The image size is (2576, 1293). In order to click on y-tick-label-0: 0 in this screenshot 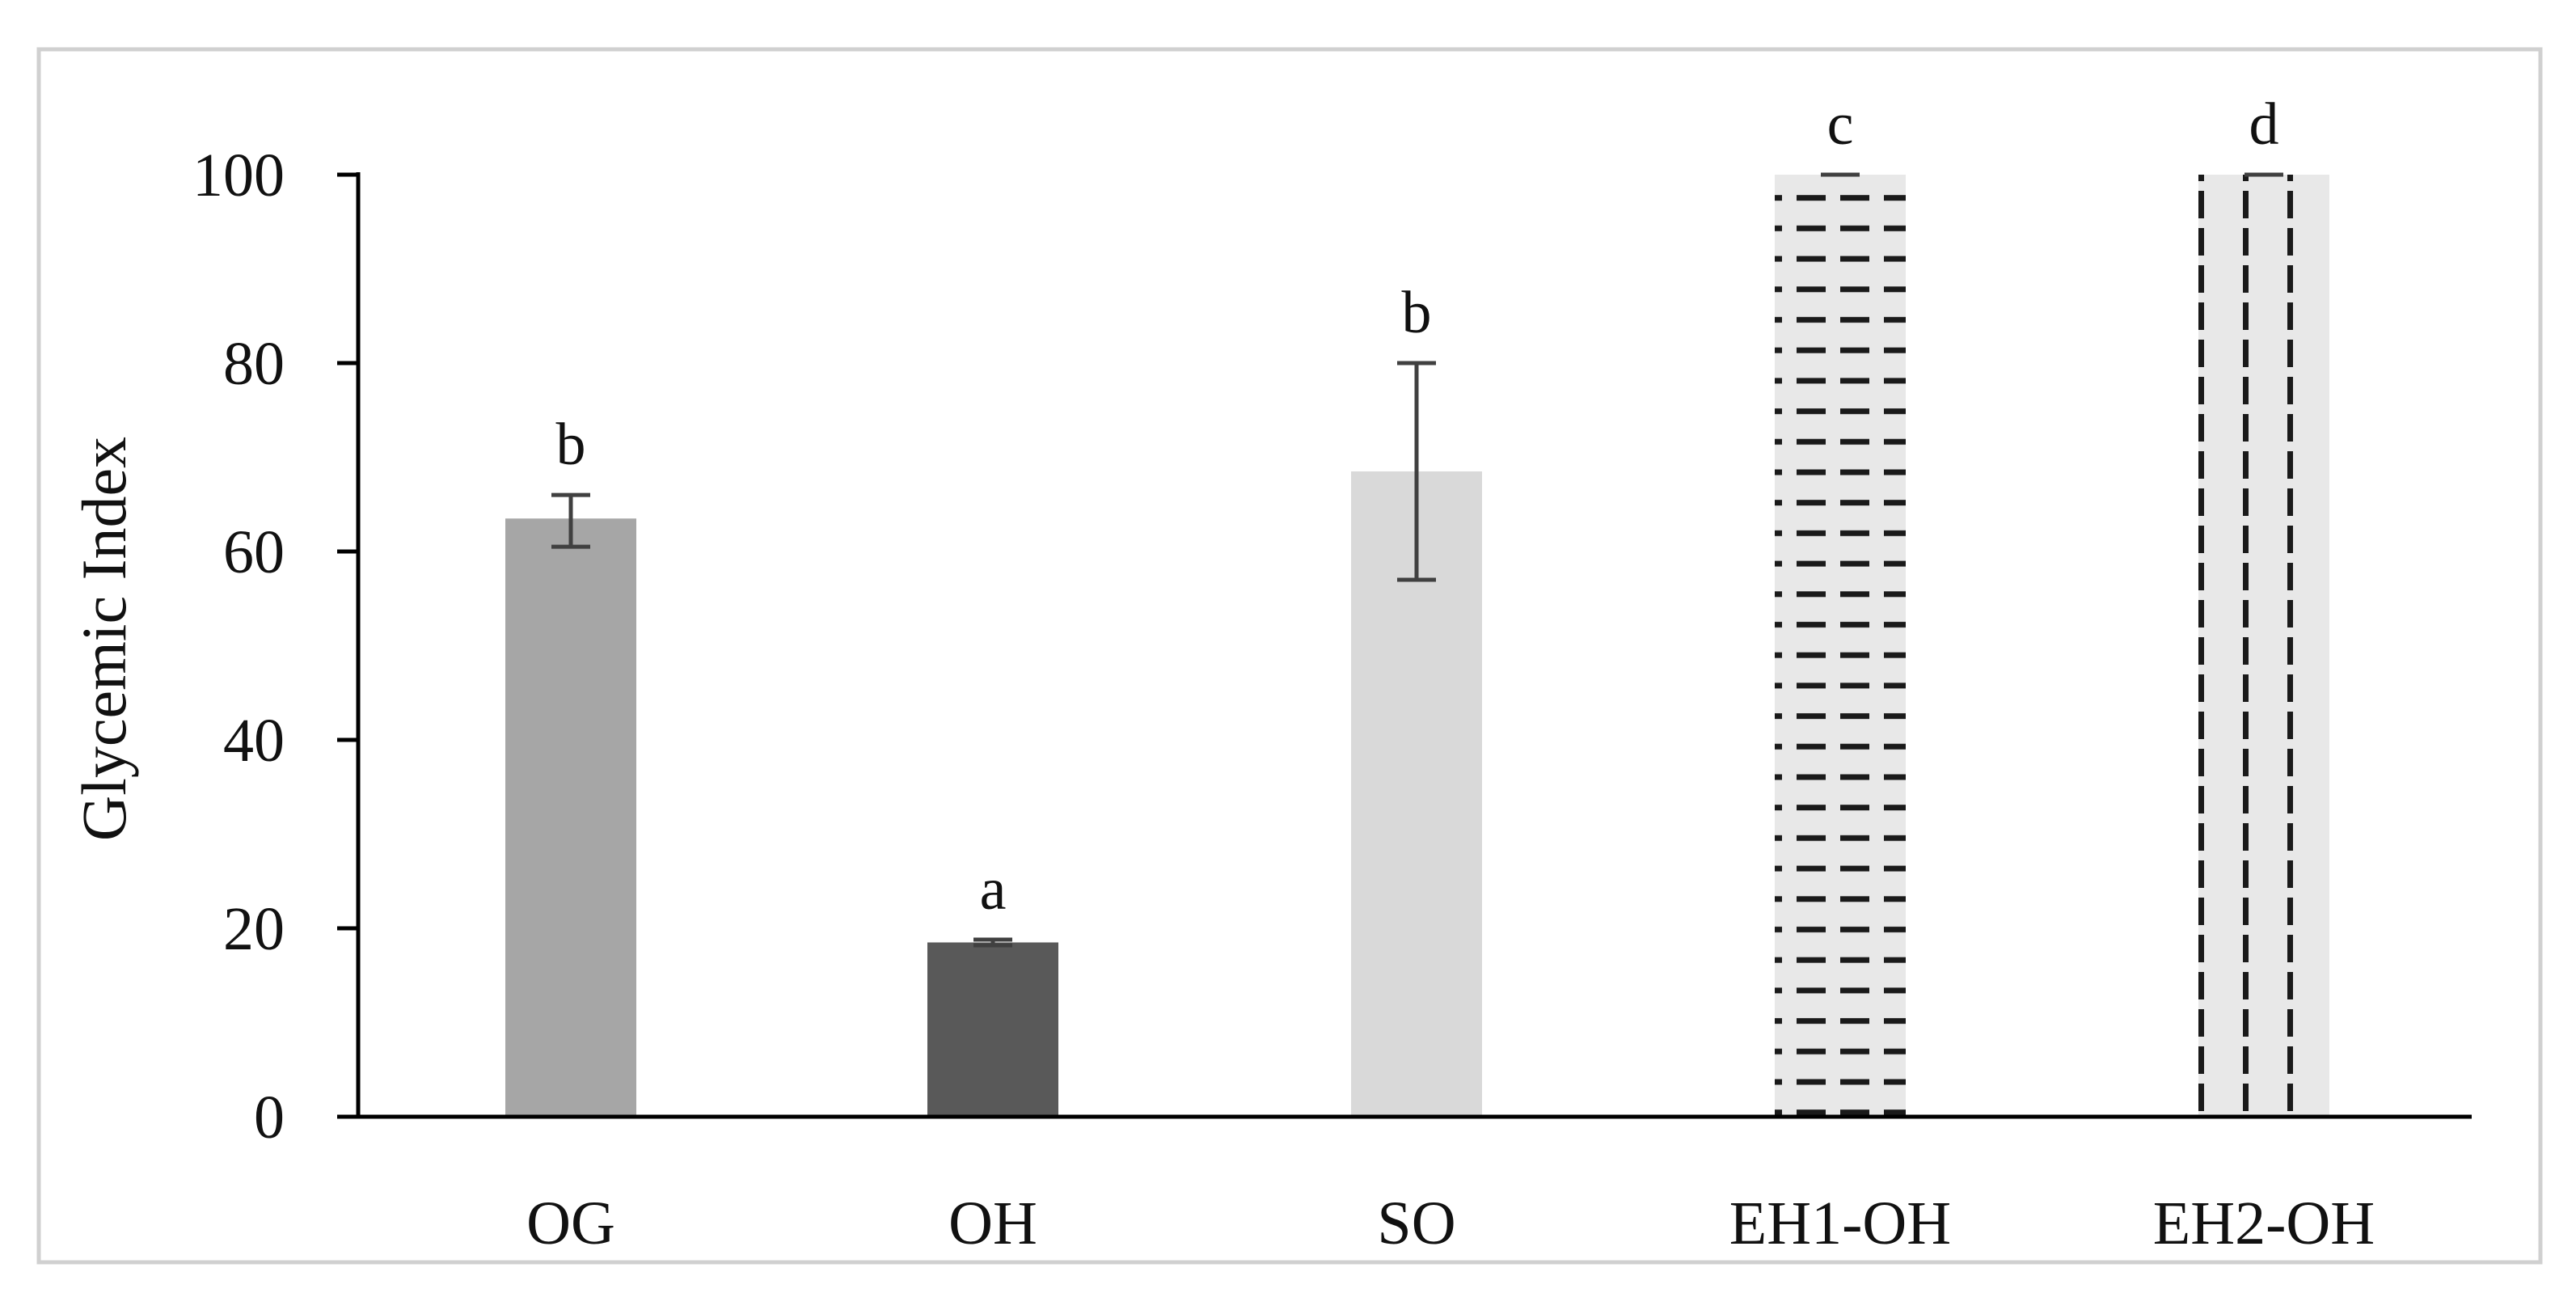, I will do `click(269, 1117)`.